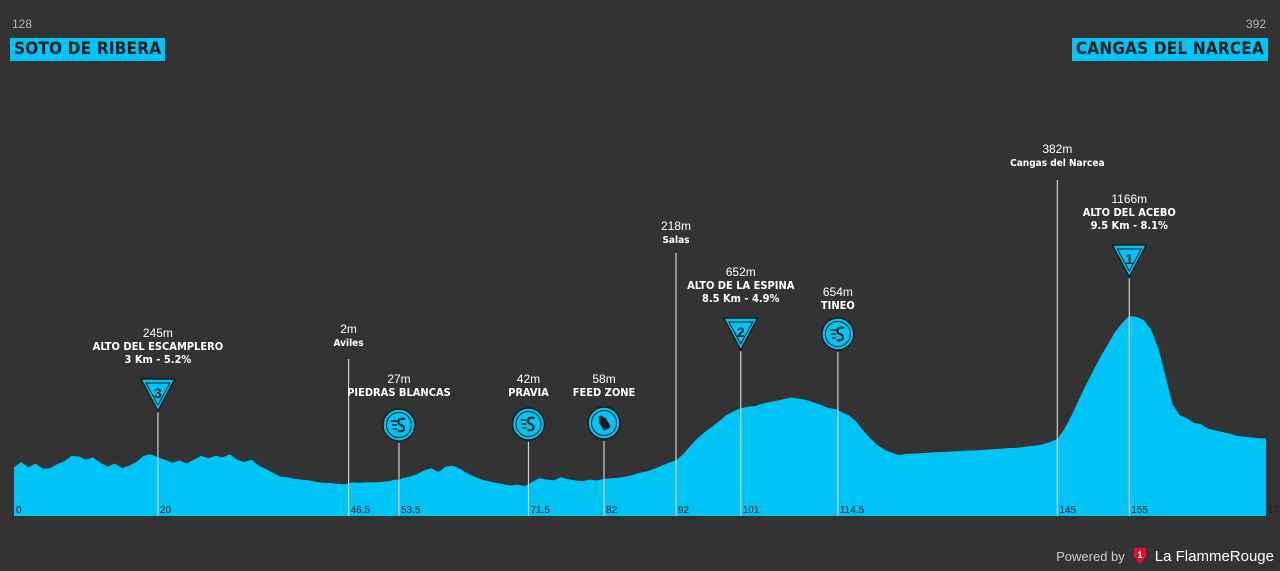  I want to click on km-tick-label: 20, so click(166, 510).